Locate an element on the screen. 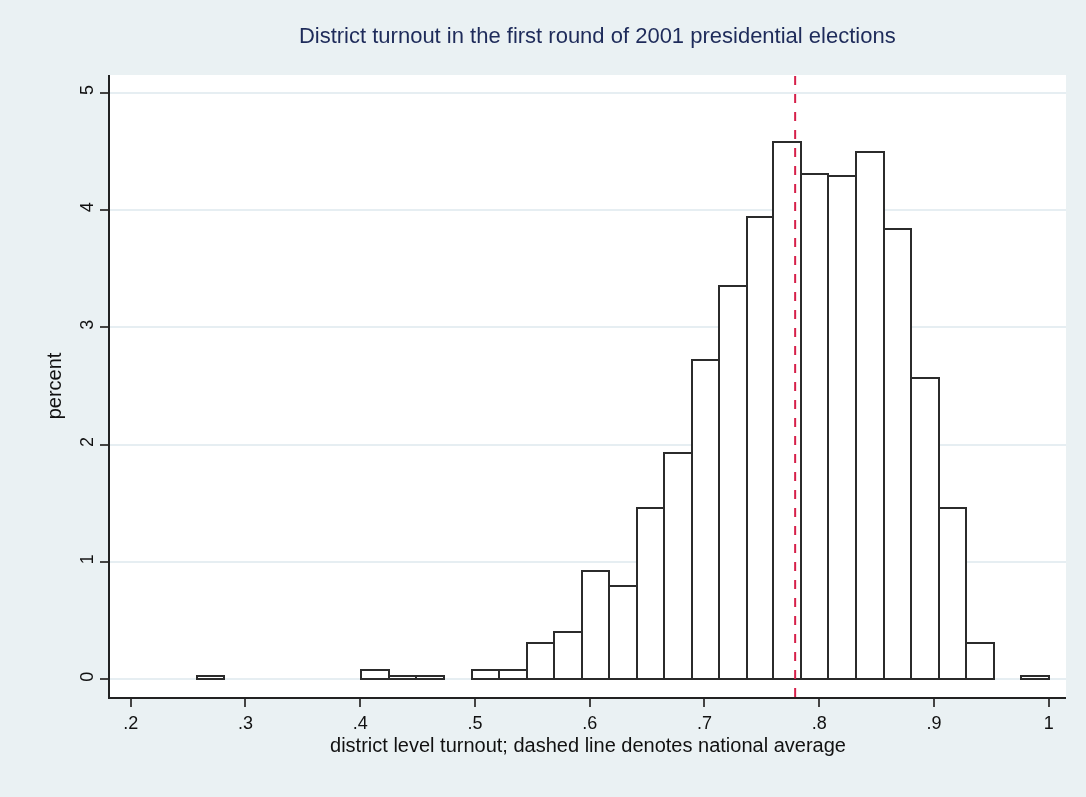  x-tick-label: .2 is located at coordinates (131, 722).